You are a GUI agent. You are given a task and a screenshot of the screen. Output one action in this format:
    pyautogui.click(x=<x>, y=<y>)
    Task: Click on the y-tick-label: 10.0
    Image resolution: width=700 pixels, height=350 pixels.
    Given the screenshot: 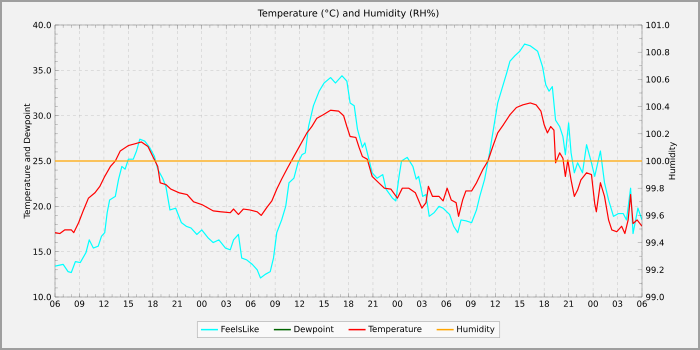 What is the action you would take?
    pyautogui.click(x=42, y=297)
    